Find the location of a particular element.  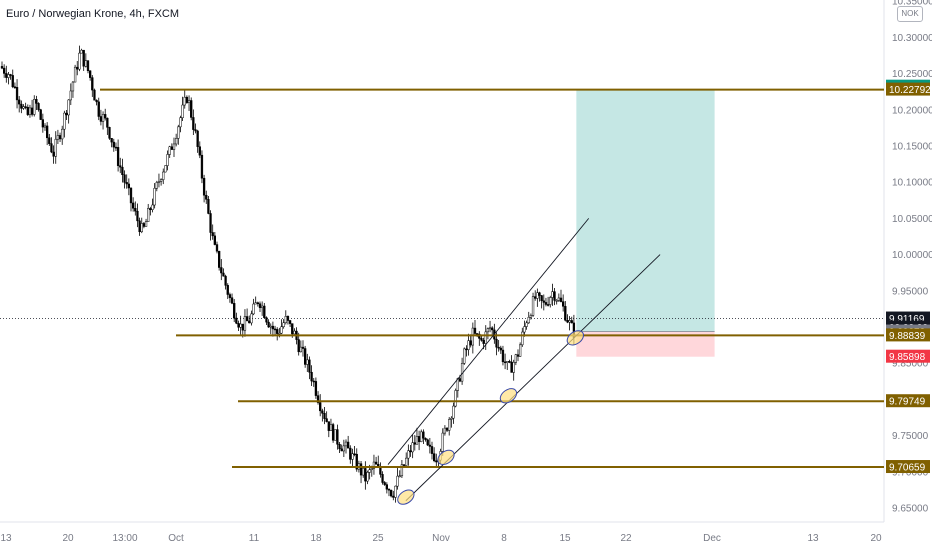

price-tick-label: 10.30000 is located at coordinates (912, 38).